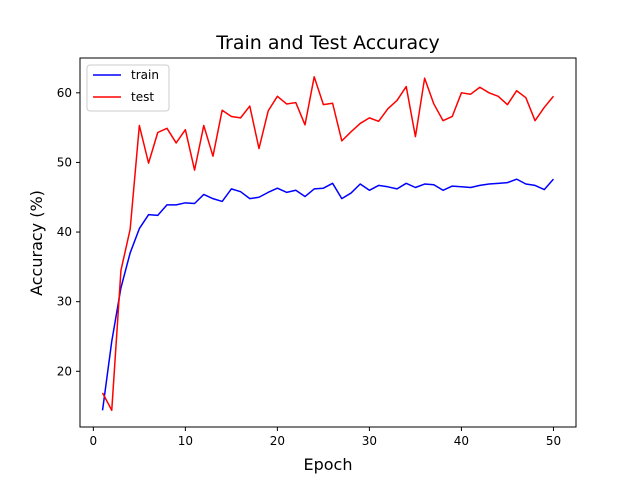  What do you see at coordinates (64, 232) in the screenshot?
I see `y-tick-label: 40` at bounding box center [64, 232].